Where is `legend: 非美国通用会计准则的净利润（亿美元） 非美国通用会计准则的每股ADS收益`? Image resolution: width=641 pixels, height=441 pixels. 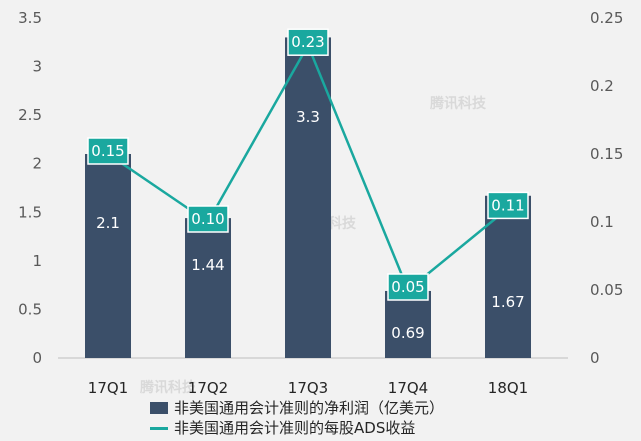 legend: 非美国通用会计准则的净利润（亿美元） 非美国通用会计准则的每股ADS收益 is located at coordinates (297, 418).